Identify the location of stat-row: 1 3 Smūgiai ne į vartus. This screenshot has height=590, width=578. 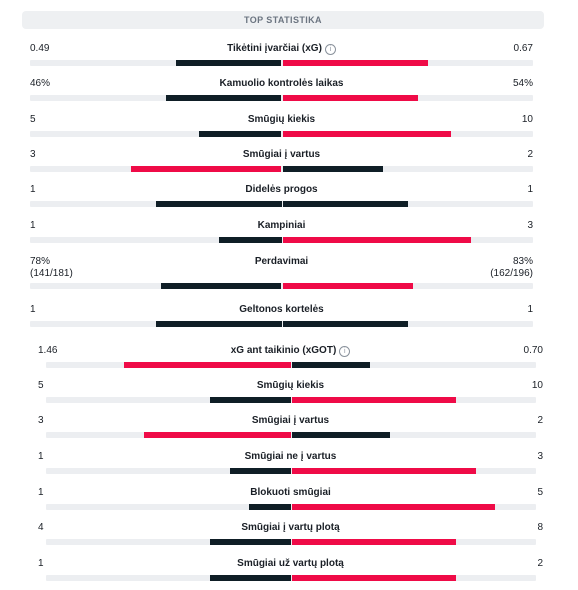
(290, 466).